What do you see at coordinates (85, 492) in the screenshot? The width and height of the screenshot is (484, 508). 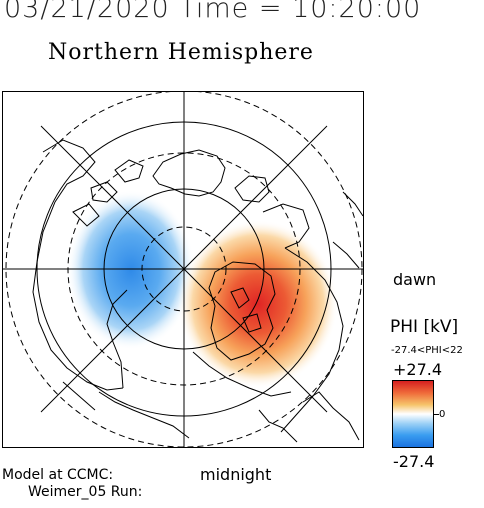 I see `run-label: Weimer_05 Run:` at bounding box center [85, 492].